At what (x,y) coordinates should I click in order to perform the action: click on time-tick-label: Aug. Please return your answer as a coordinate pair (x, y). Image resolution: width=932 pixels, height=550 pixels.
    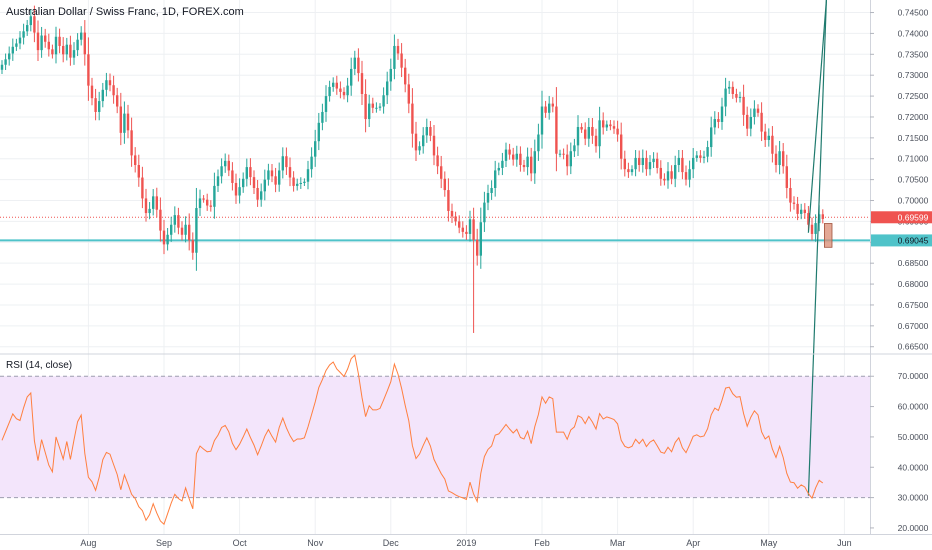
    Looking at the image, I should click on (88, 543).